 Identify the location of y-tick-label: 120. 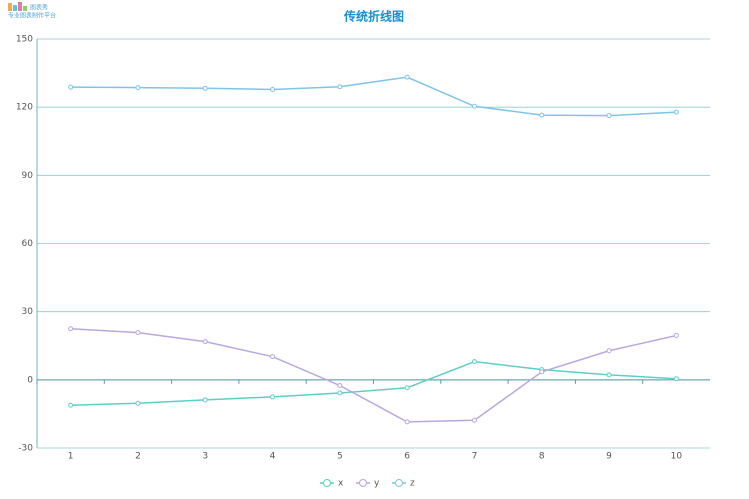
(24, 108).